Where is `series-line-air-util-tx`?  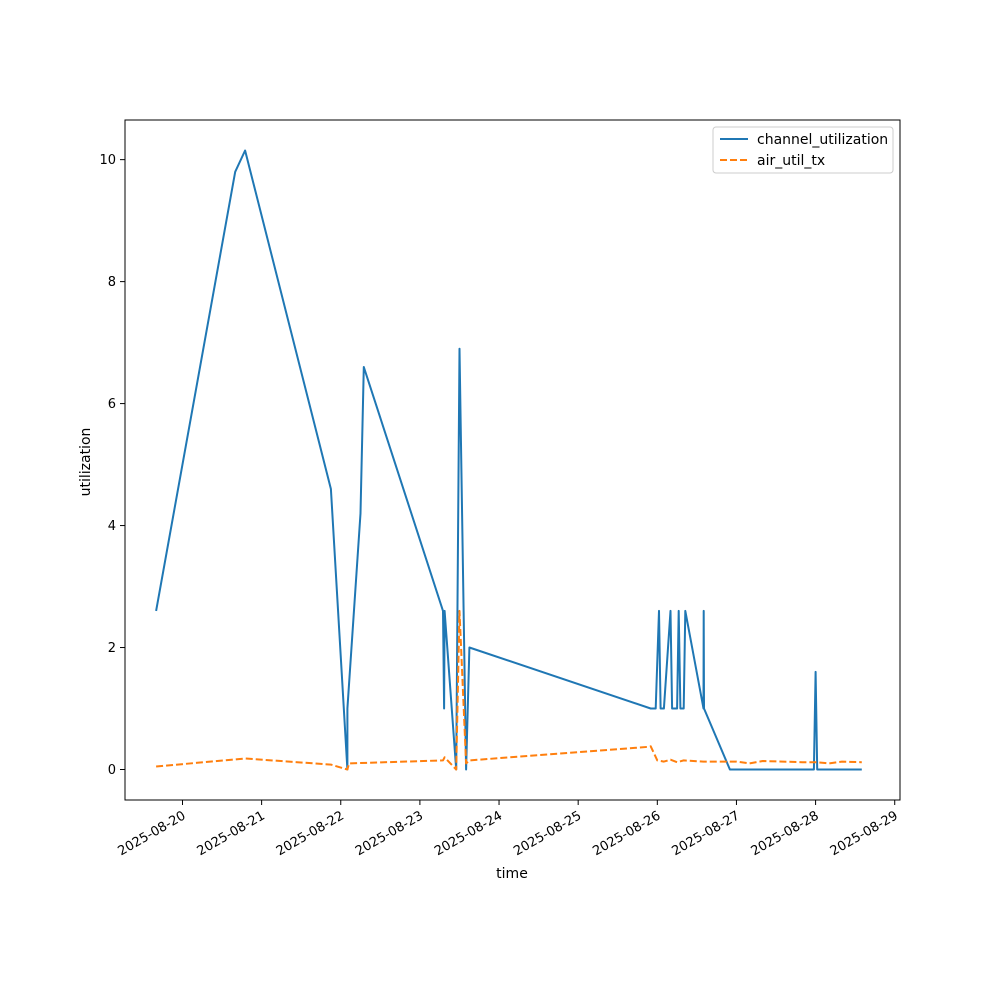
series-line-air-util-tx is located at coordinates (509, 690).